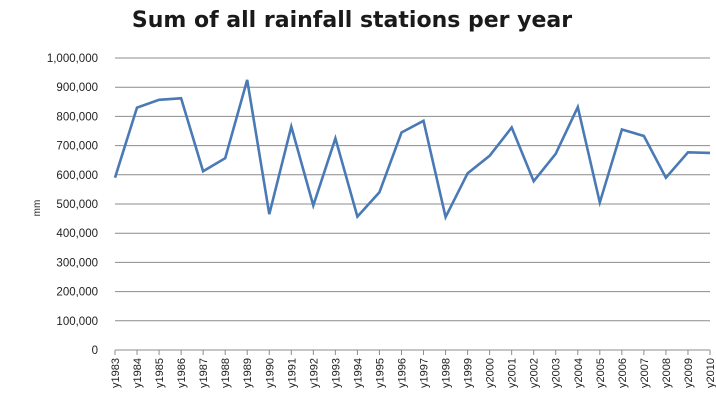 The height and width of the screenshot is (407, 716). What do you see at coordinates (72, 59) in the screenshot?
I see `y-tick-label: 1,000,000` at bounding box center [72, 59].